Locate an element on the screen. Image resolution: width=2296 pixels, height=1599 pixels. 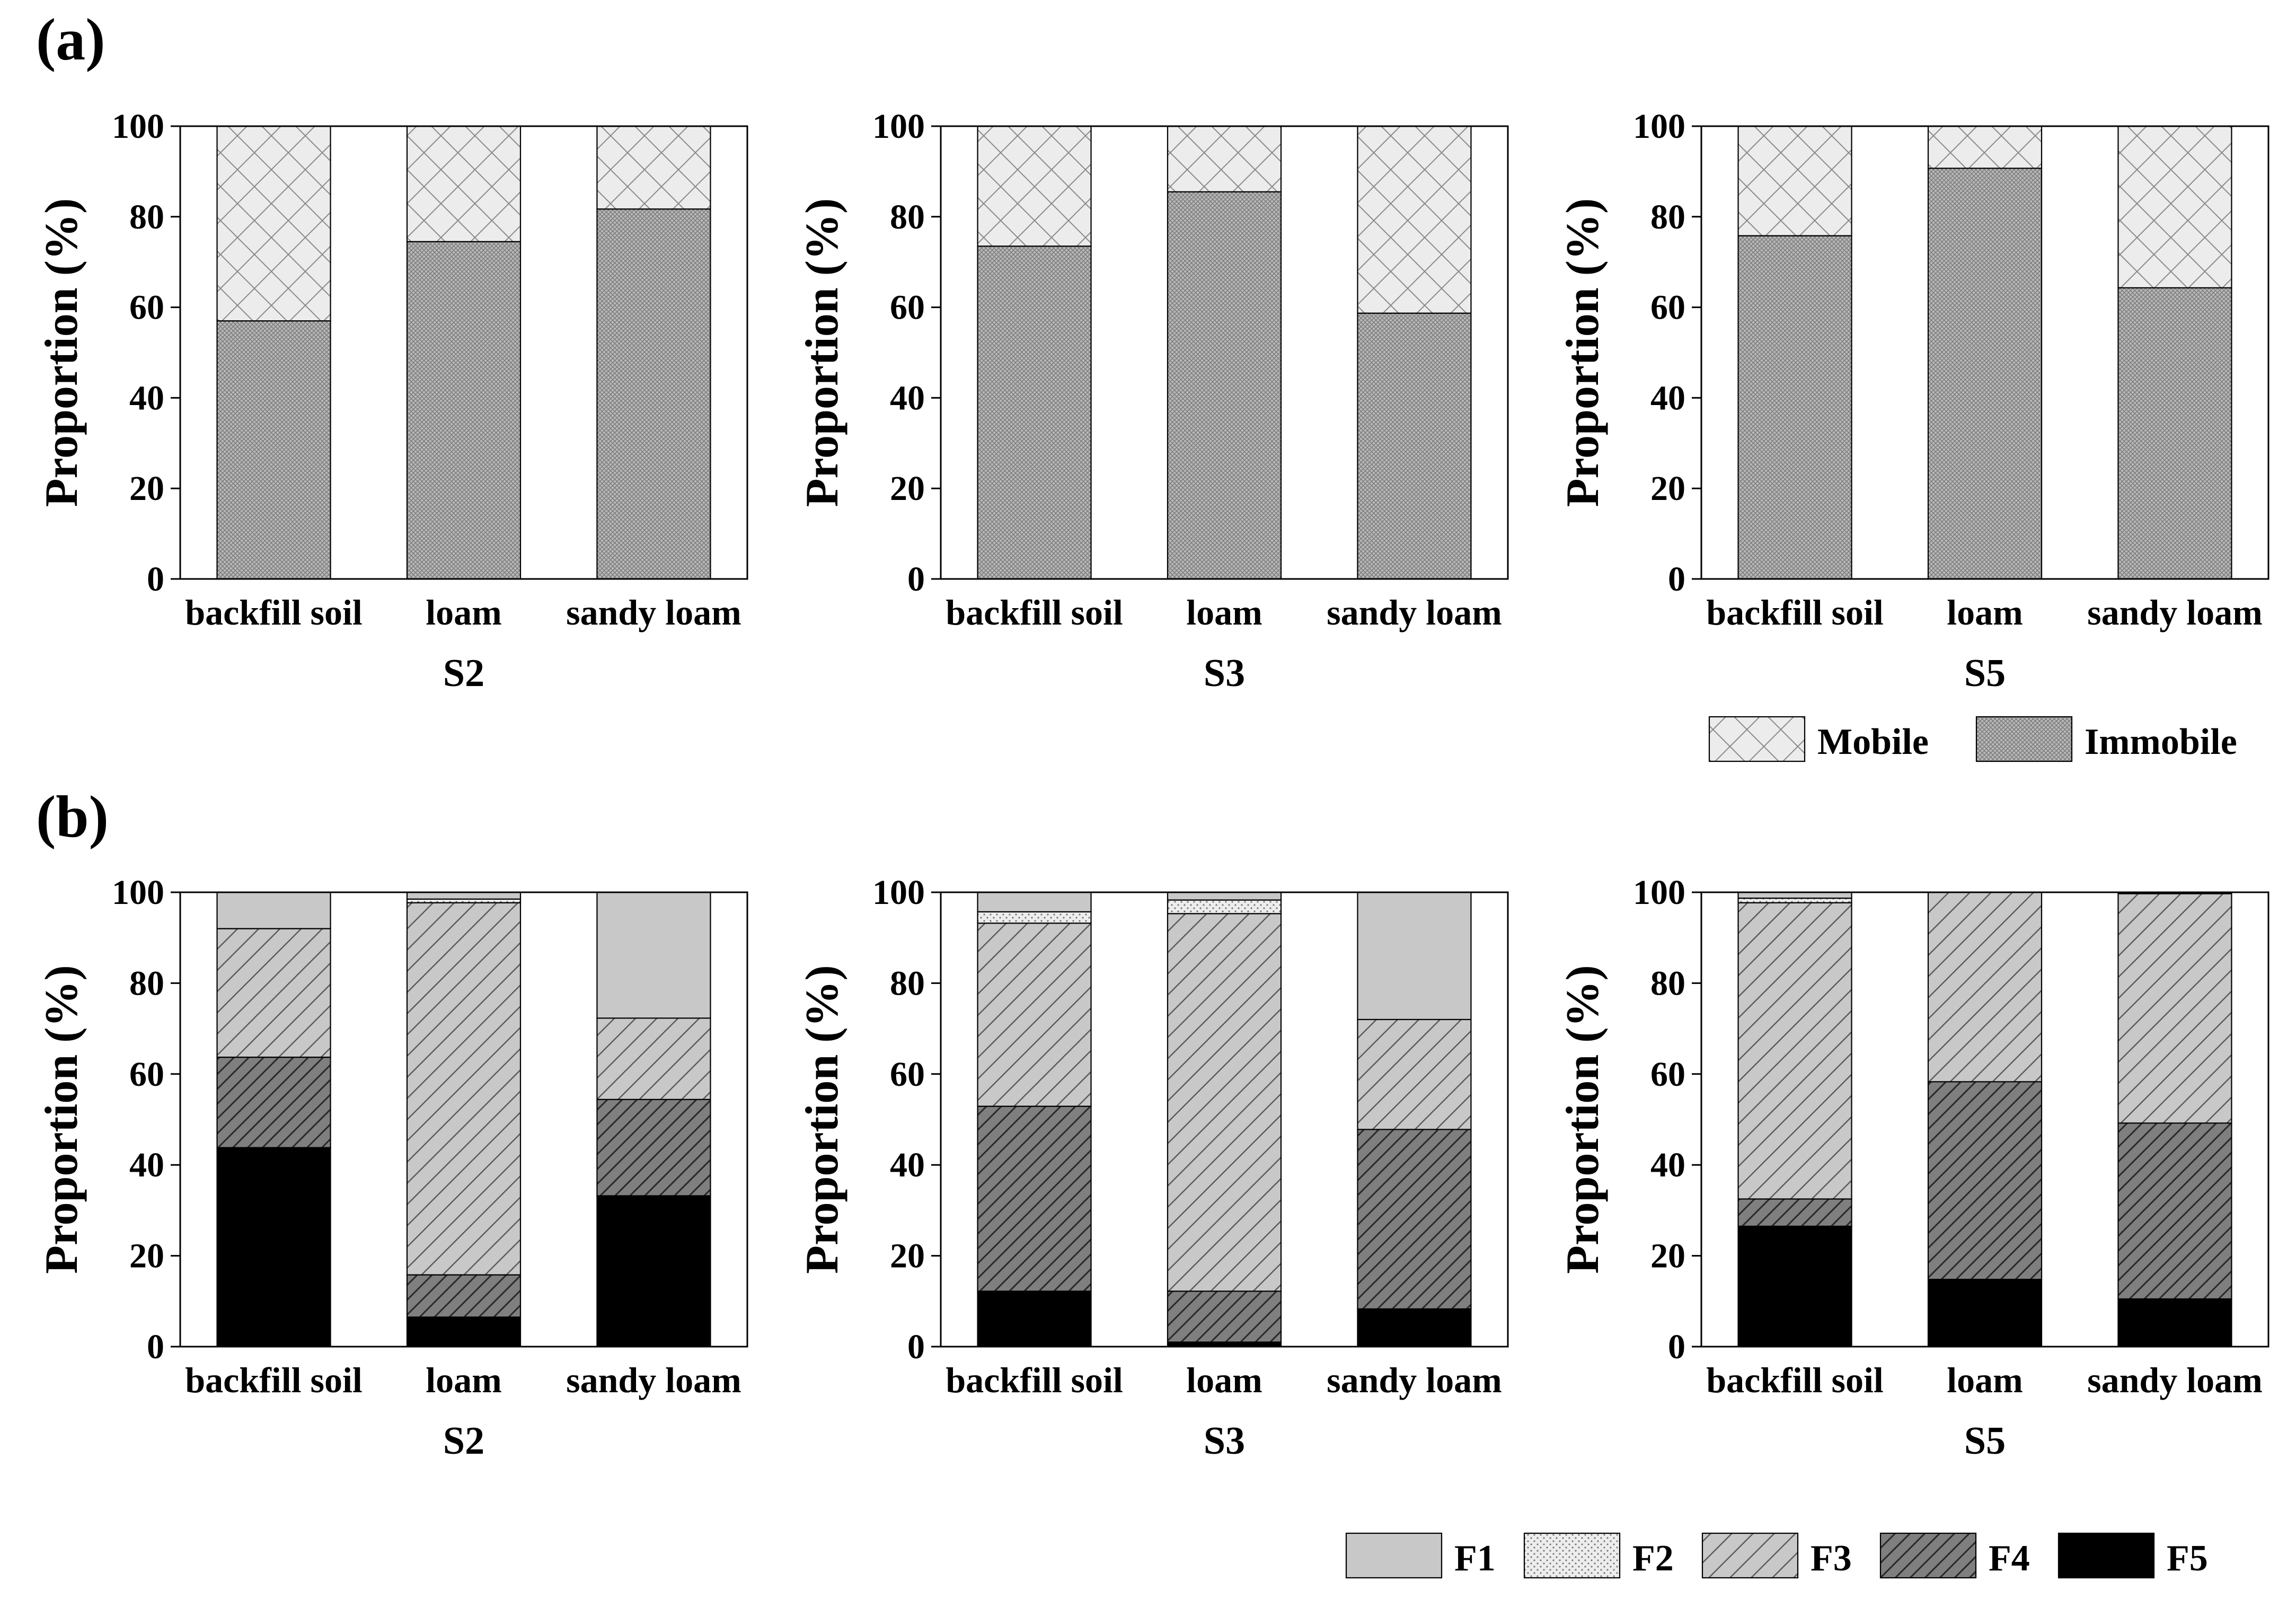
bar-f3-loam is located at coordinates (1224, 1102).